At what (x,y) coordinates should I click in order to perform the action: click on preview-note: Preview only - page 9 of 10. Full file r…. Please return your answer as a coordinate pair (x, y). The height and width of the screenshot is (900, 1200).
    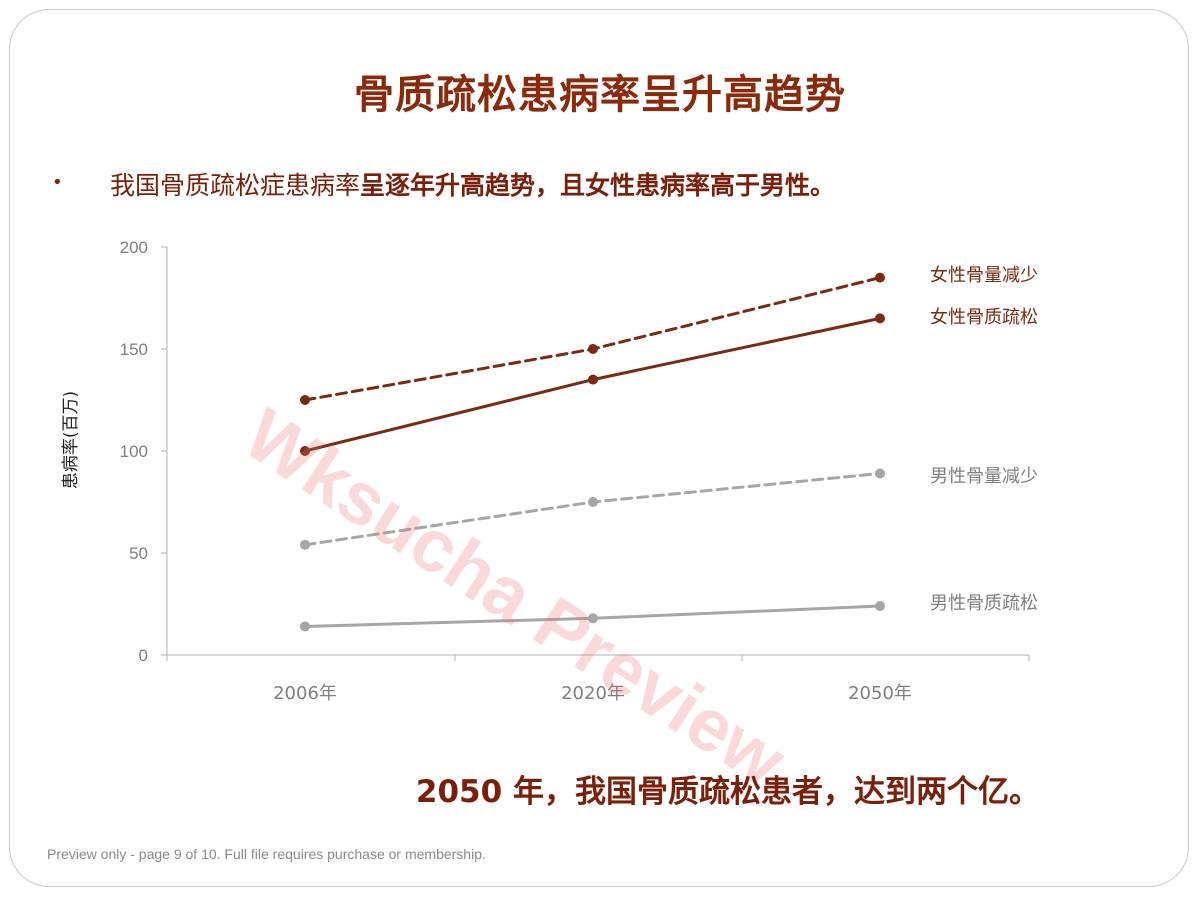
    Looking at the image, I should click on (266, 854).